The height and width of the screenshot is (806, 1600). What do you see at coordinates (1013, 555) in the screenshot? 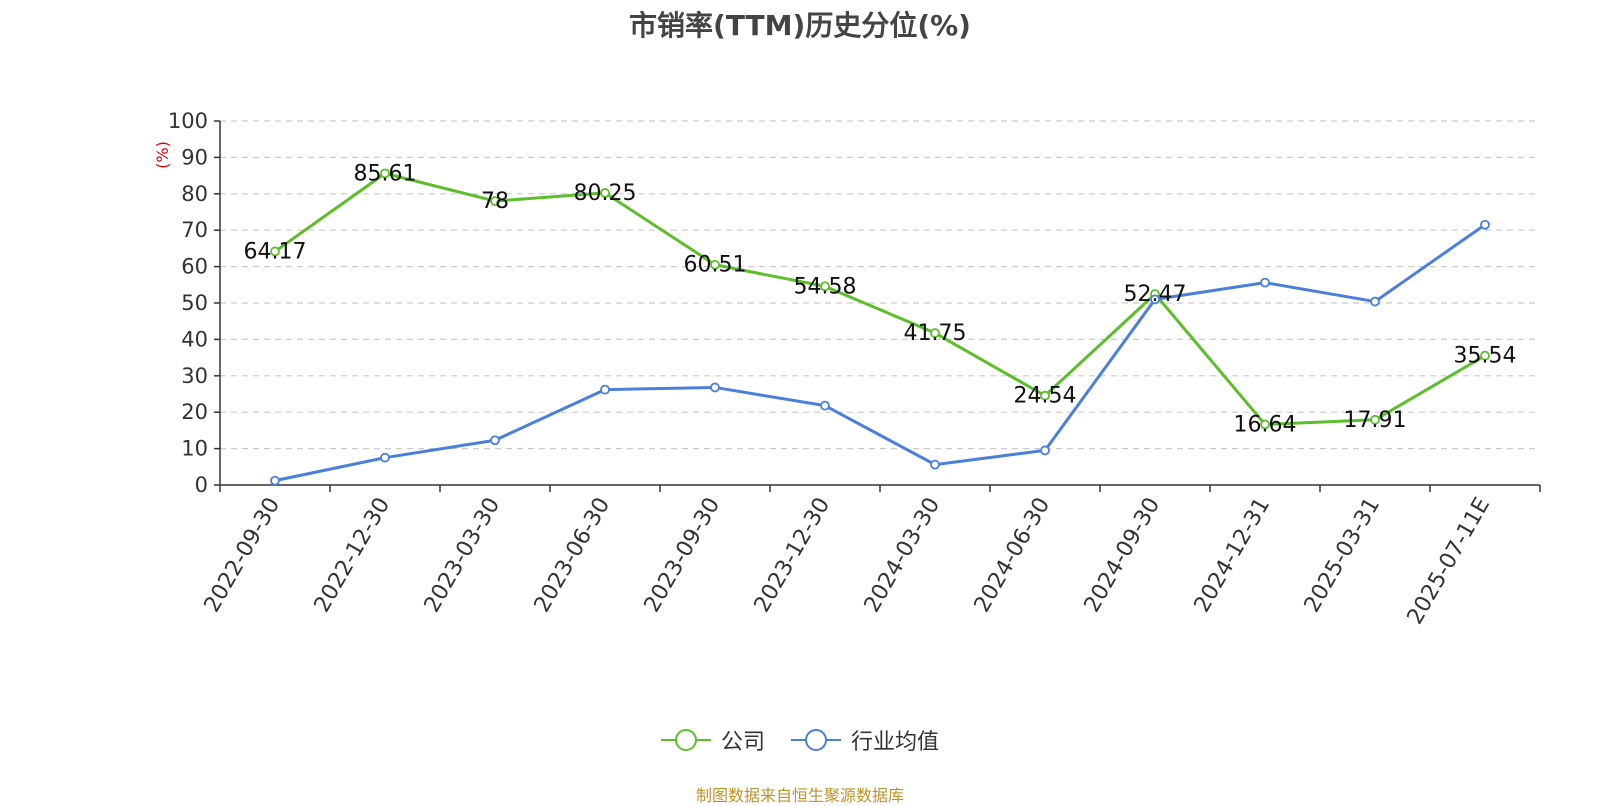
I see `x-tick-label: 2024-06-30` at bounding box center [1013, 555].